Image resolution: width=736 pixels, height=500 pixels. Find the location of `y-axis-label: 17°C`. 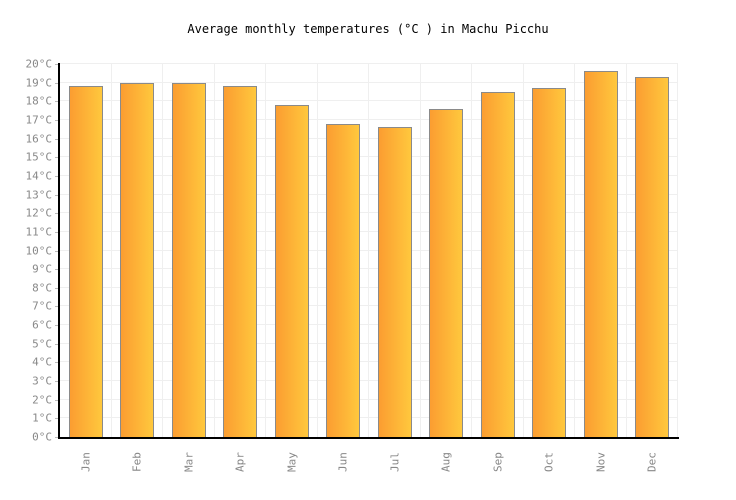

y-axis-label: 17°C is located at coordinates (39, 120).